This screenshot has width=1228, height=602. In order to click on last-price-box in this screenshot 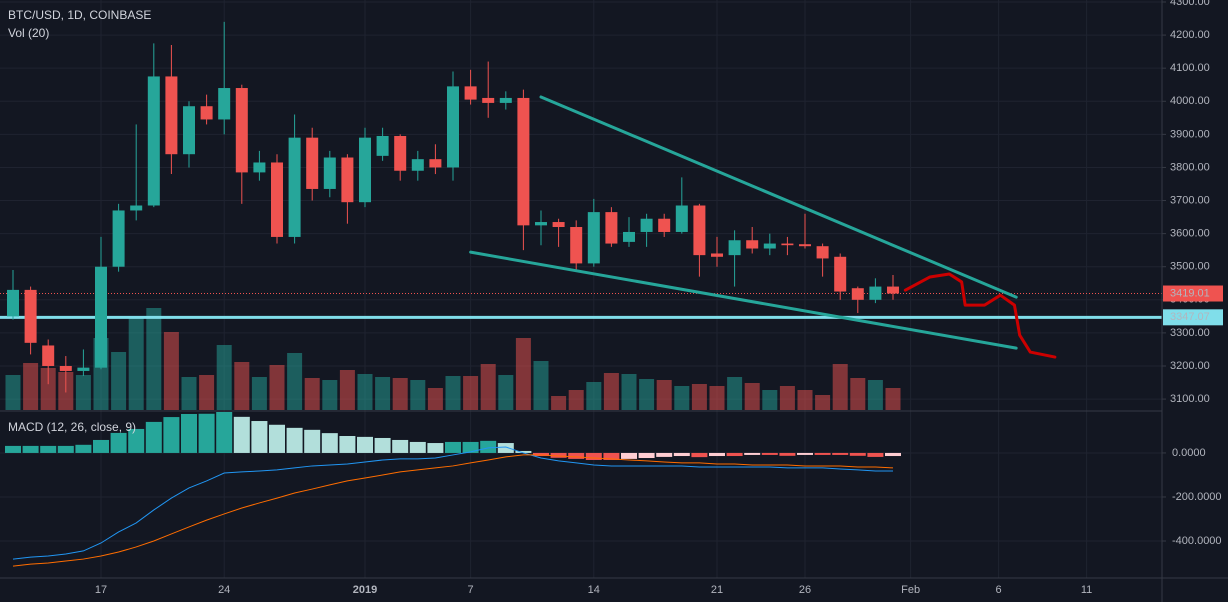, I will do `click(1193, 293)`.